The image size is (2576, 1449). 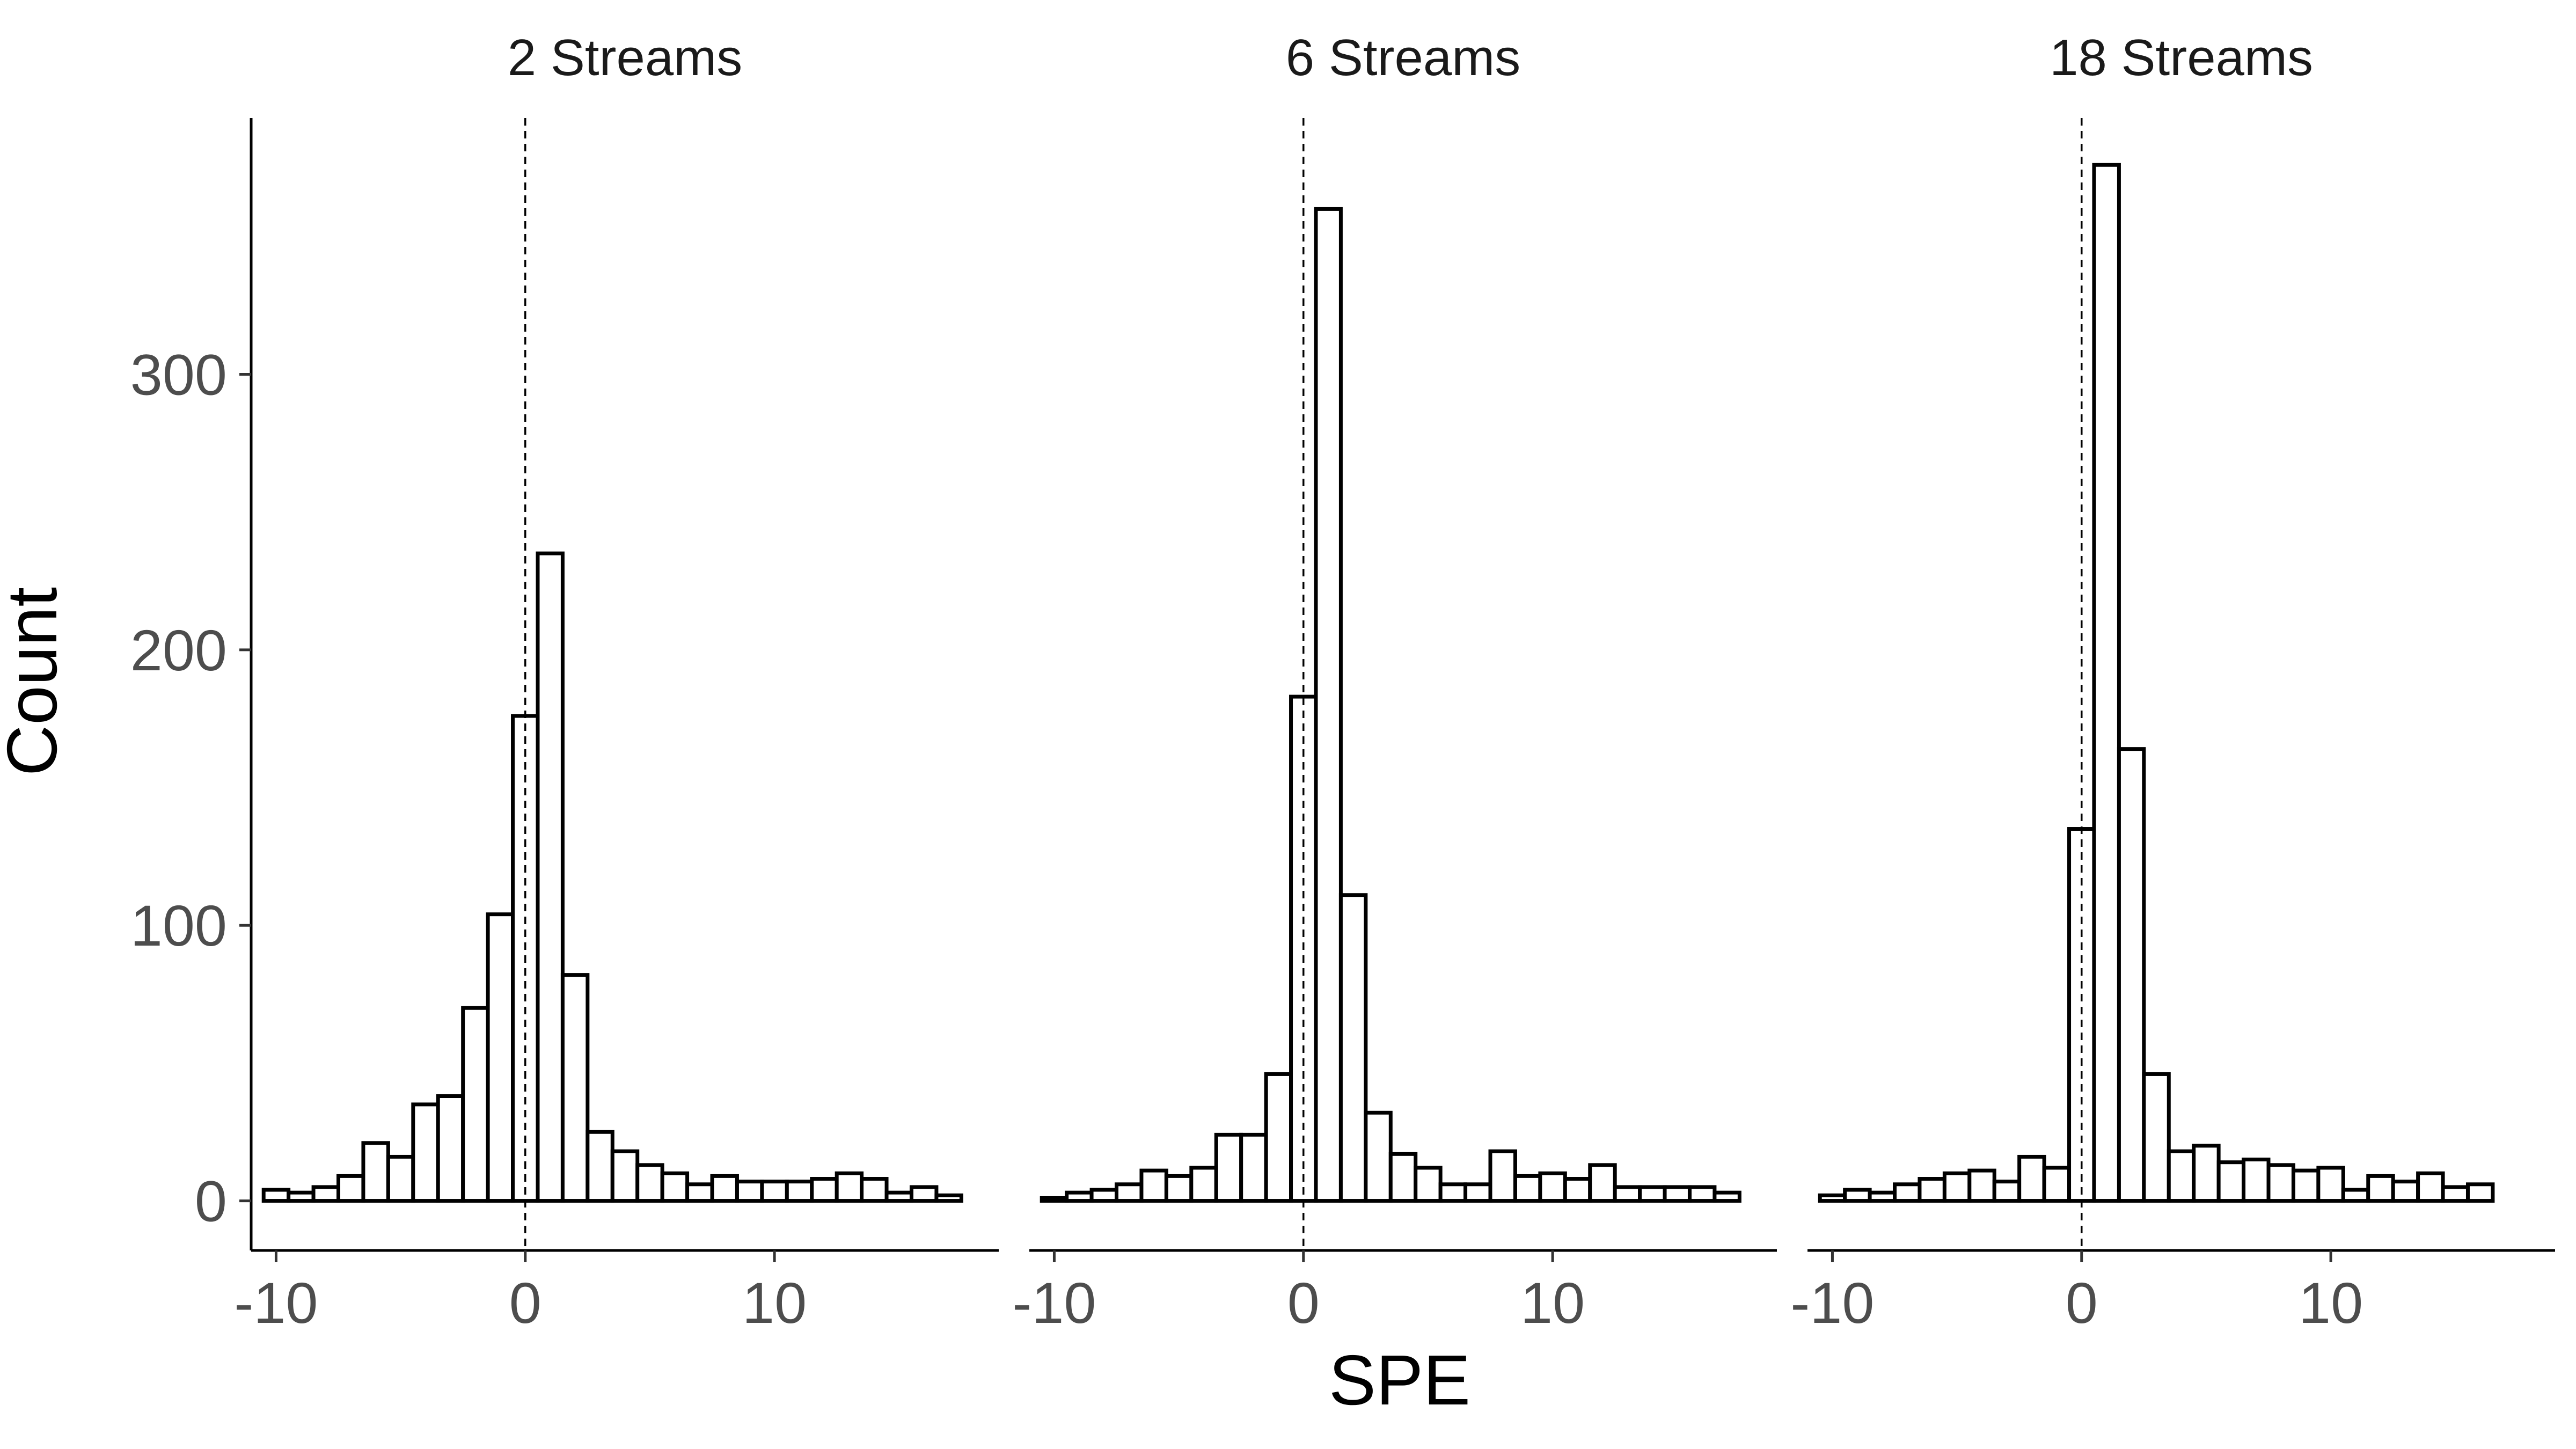 I want to click on y-tick-label: 0, so click(x=211, y=1201).